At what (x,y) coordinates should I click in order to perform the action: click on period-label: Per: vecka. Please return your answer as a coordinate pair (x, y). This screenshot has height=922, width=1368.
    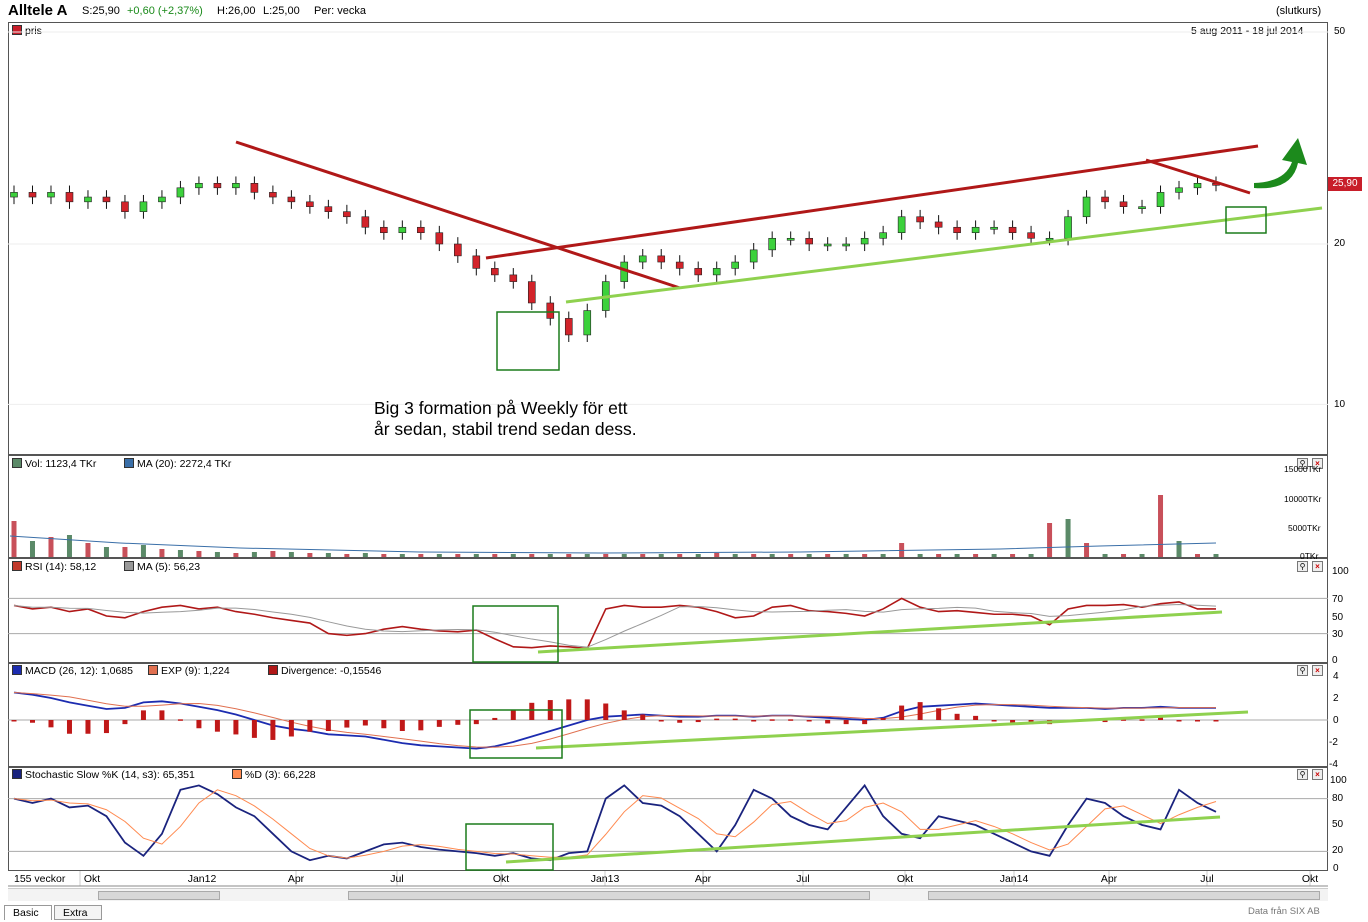
    Looking at the image, I should click on (340, 11).